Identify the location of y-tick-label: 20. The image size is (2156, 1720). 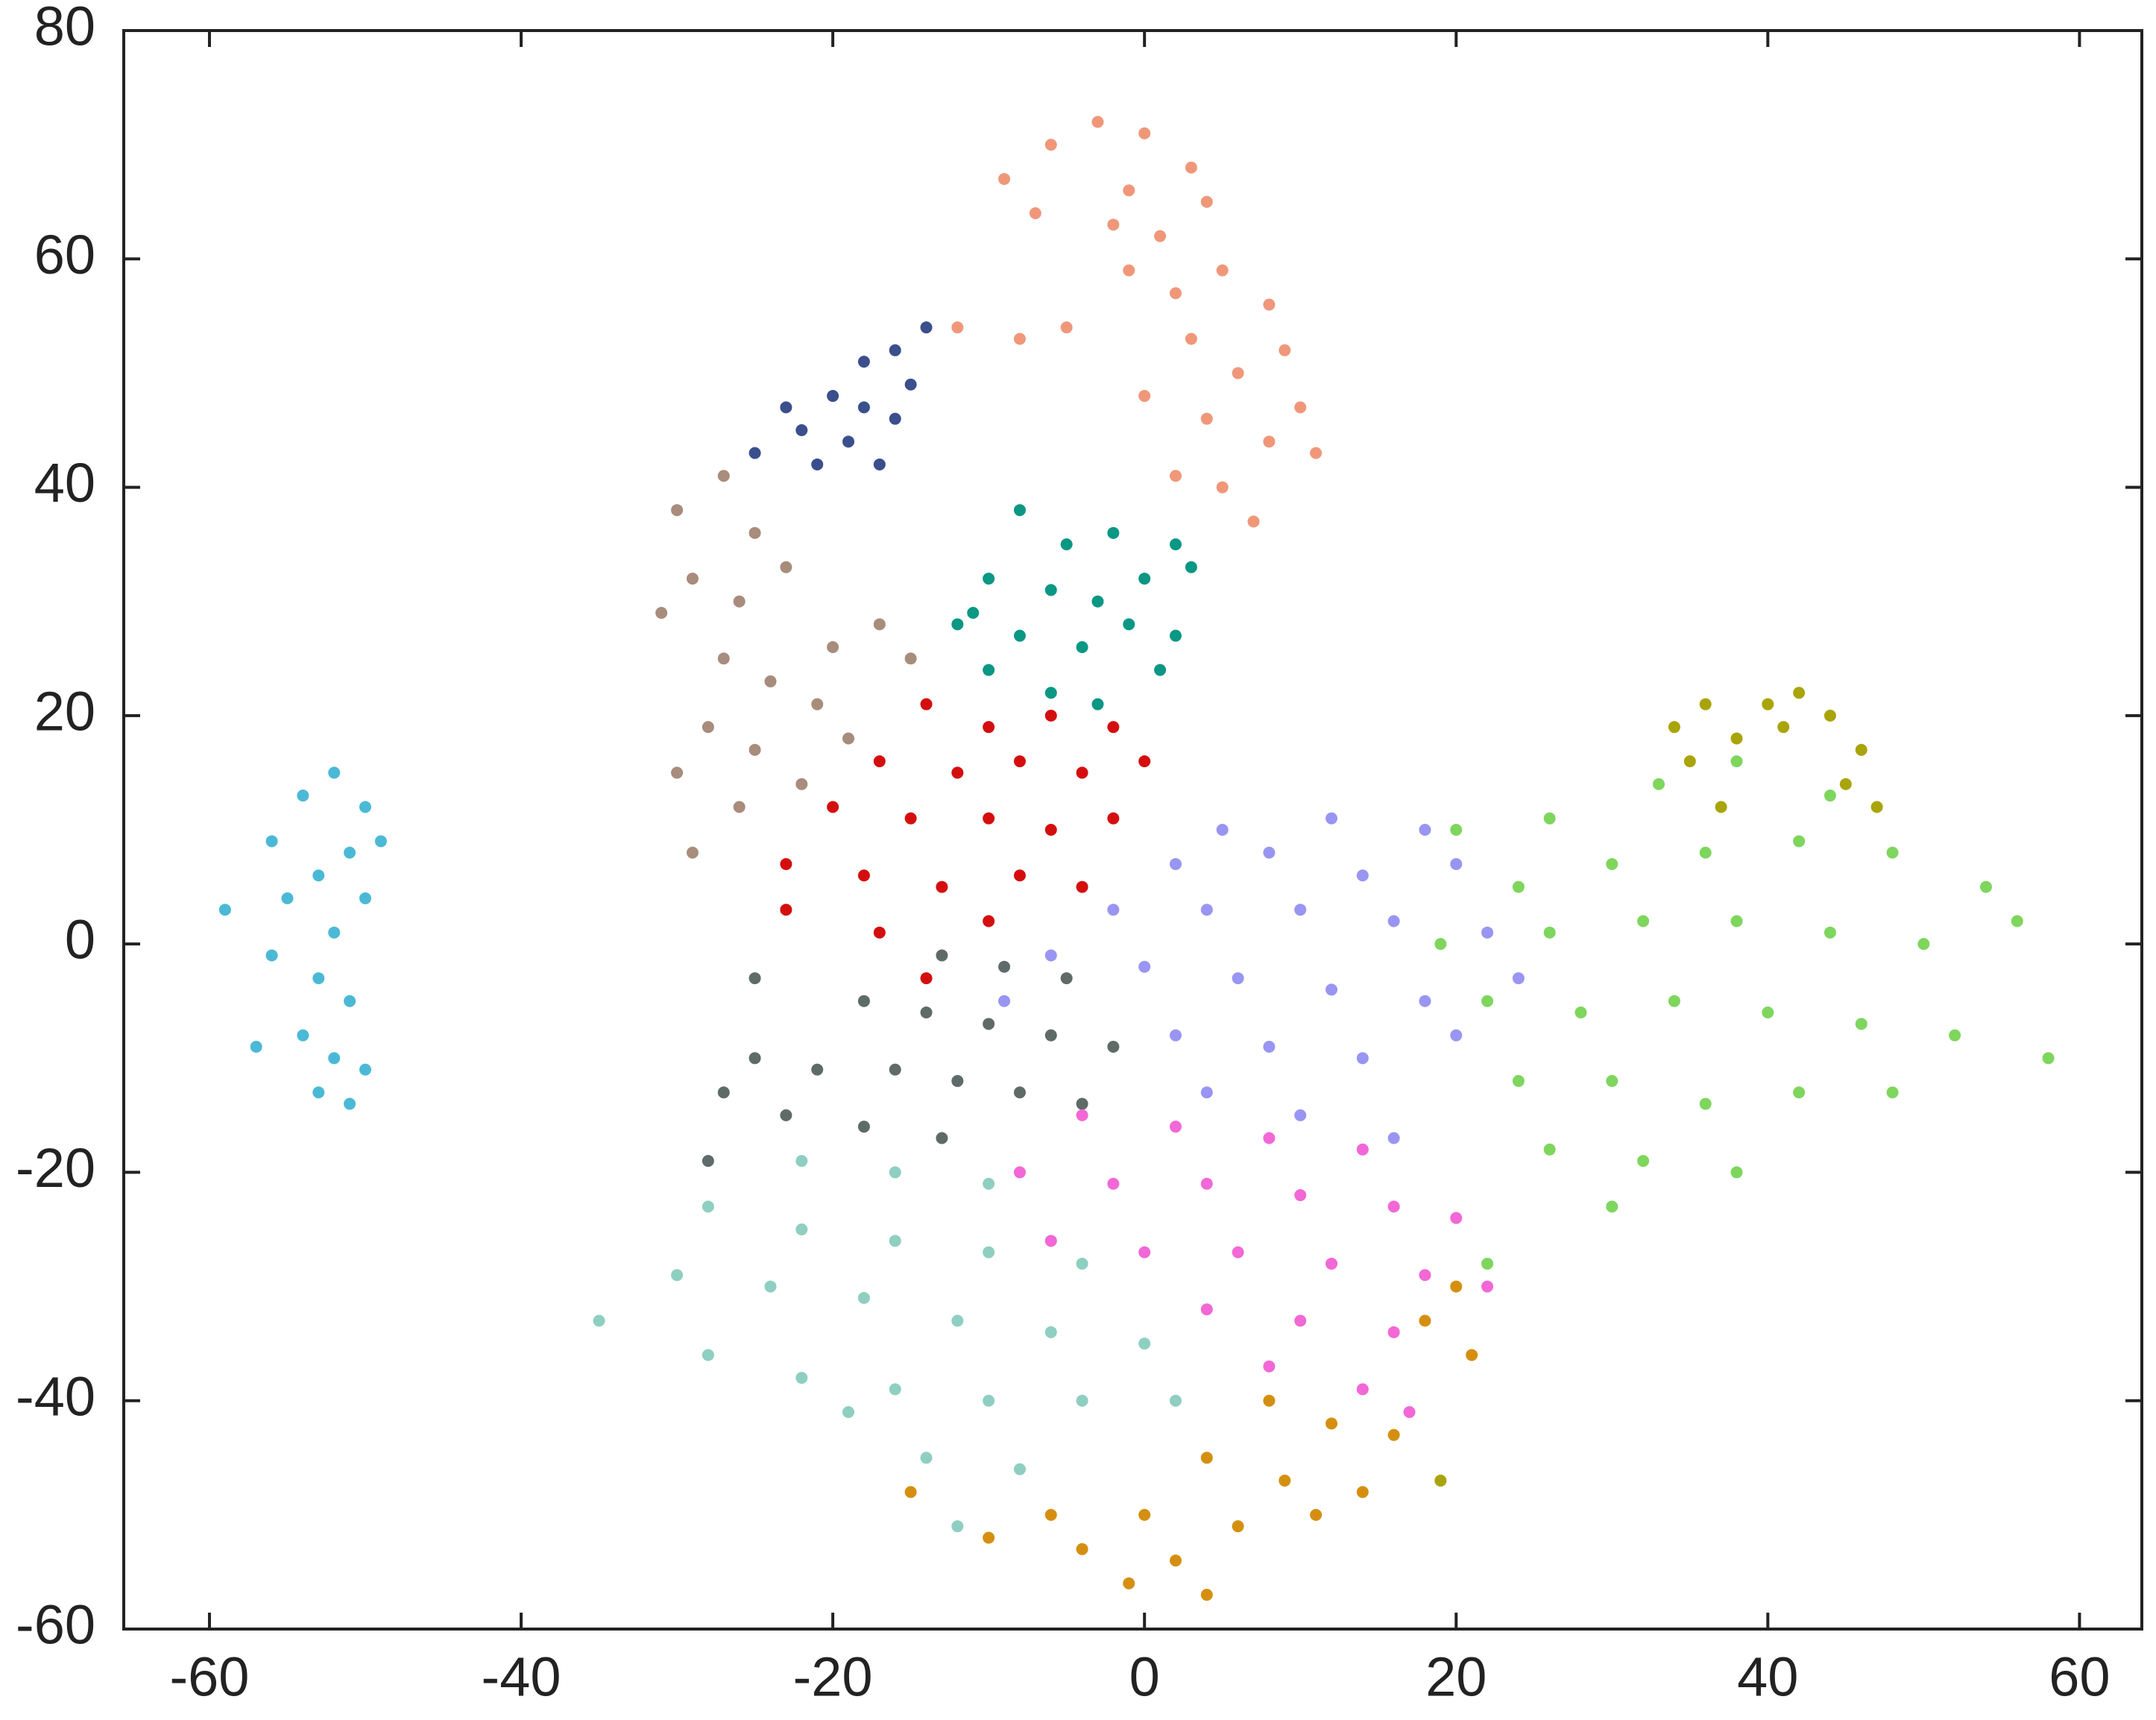
(64, 711).